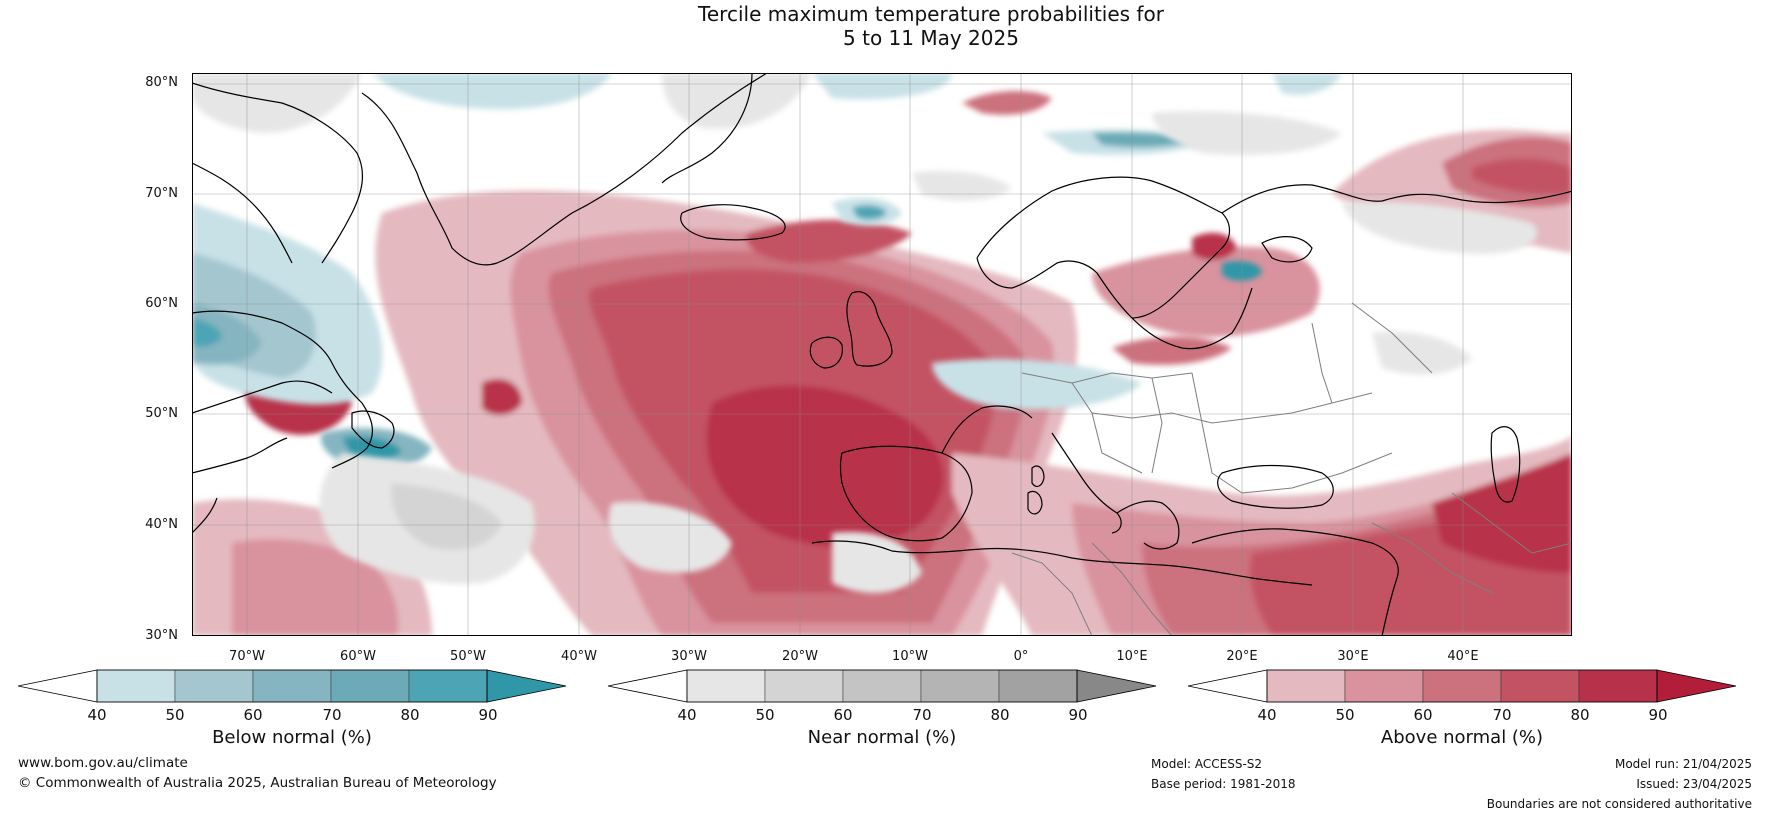 This screenshot has height=816, width=1770. What do you see at coordinates (687, 715) in the screenshot?
I see `near-tick-40: 40` at bounding box center [687, 715].